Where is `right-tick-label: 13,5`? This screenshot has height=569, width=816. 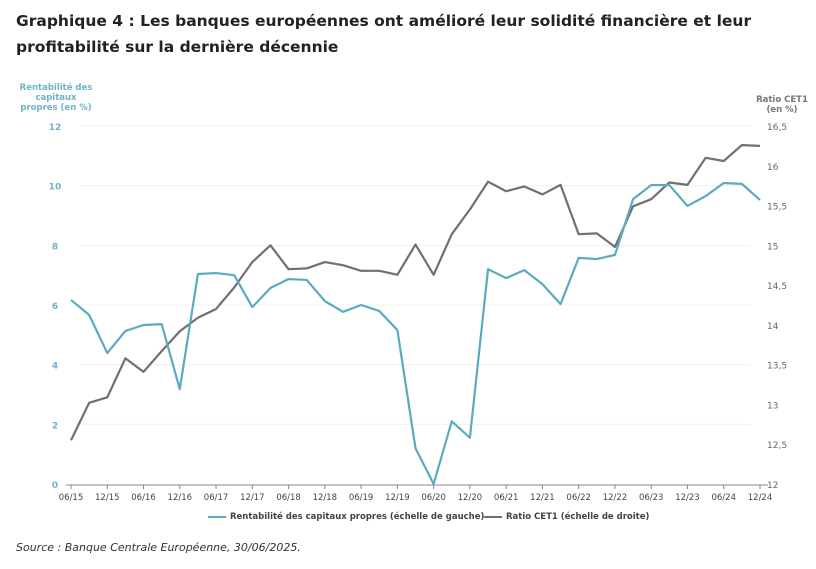
right-tick-label: 13,5 is located at coordinates (777, 367).